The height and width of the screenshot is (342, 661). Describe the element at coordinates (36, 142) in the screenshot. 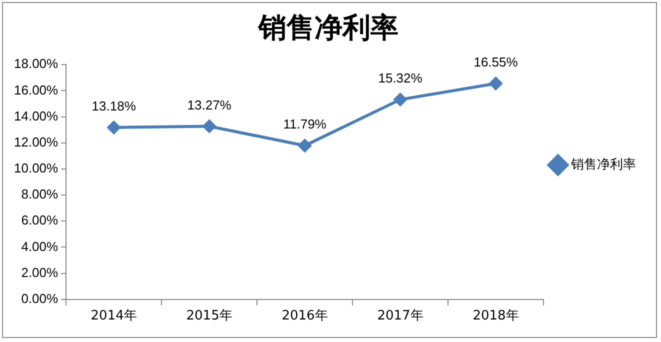

I see `y-tick-label: 12.00%` at that location.